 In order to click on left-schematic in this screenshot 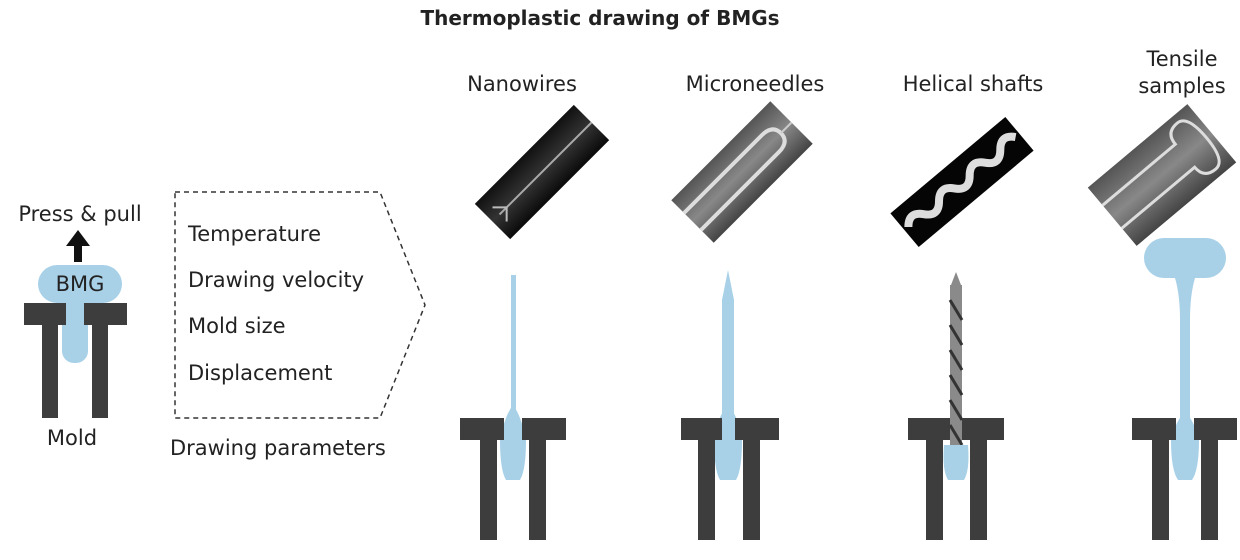, I will do `click(75, 324)`.